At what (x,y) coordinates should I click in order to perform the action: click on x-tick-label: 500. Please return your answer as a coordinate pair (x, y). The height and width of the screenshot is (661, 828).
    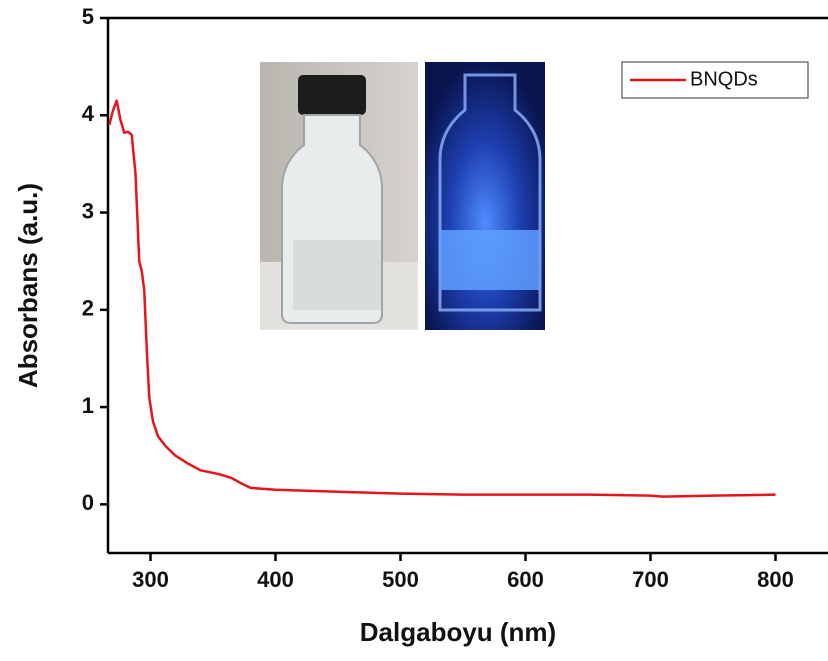
    Looking at the image, I should click on (400, 579).